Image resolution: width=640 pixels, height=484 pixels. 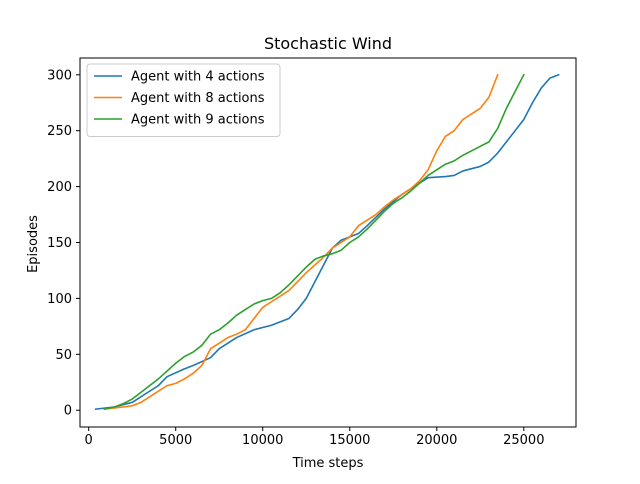 I want to click on x-tick-label: 5000, so click(x=175, y=440).